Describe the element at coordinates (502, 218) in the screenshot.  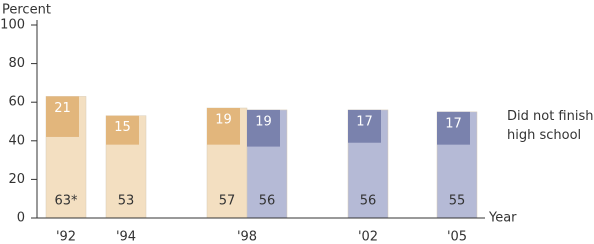
I see `x-axis-label: Year` at that location.